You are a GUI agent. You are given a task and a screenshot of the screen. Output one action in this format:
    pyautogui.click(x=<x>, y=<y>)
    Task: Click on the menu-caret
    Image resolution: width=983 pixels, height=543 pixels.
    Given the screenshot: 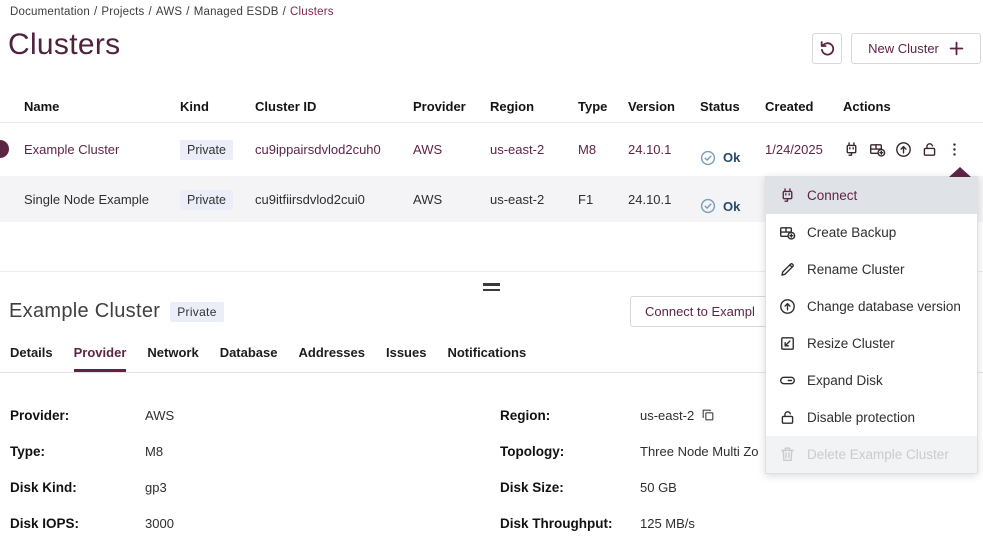 What is the action you would take?
    pyautogui.click(x=960, y=172)
    